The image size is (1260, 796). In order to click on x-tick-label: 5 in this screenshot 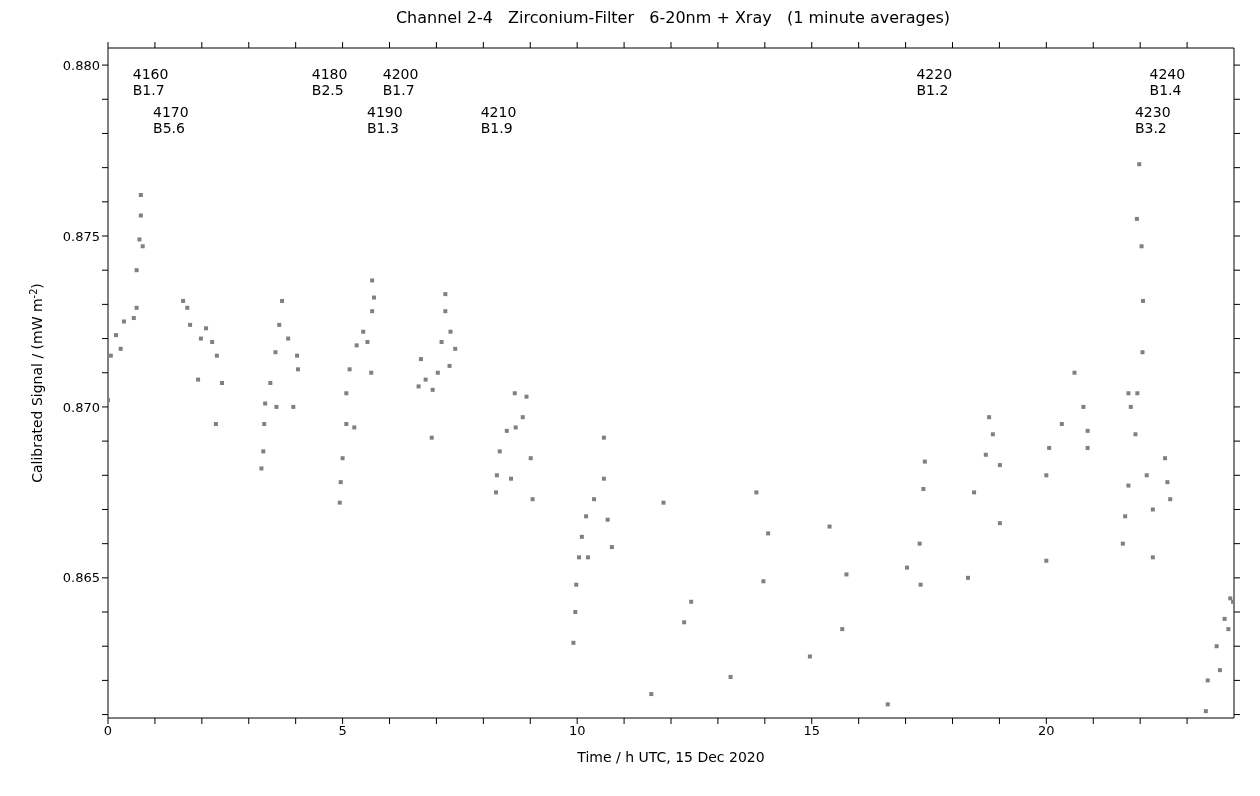, I will do `click(342, 731)`.